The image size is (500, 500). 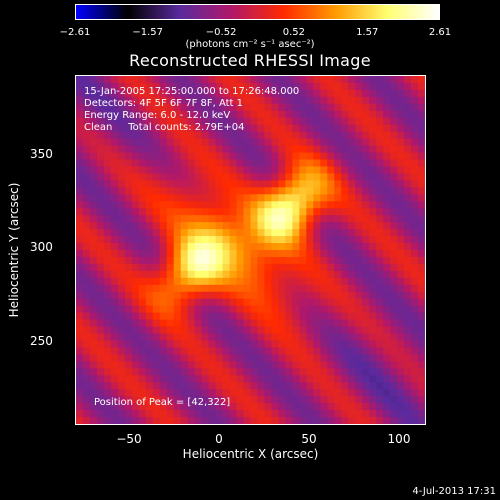 I want to click on colorbar-tick-label: −1.57, so click(x=148, y=32).